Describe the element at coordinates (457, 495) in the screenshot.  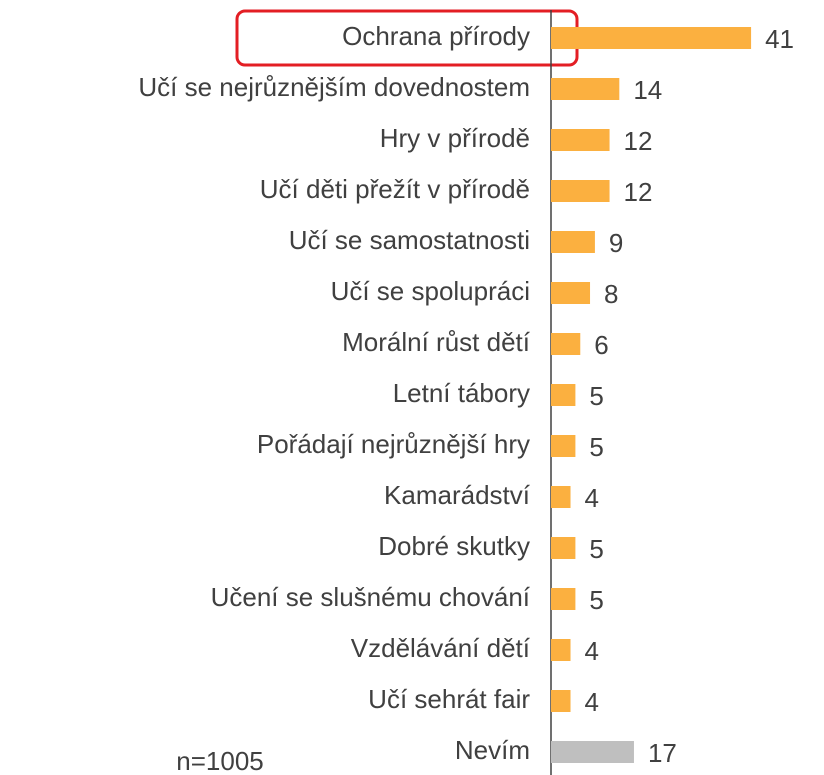
I see `category-label: Kamarádství` at that location.